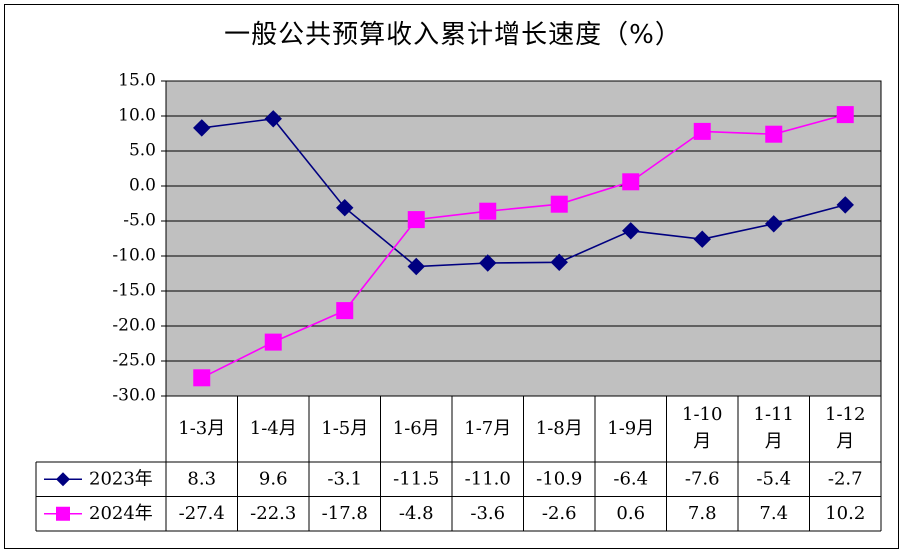  I want to click on data-label: -3.1, so click(344, 478).